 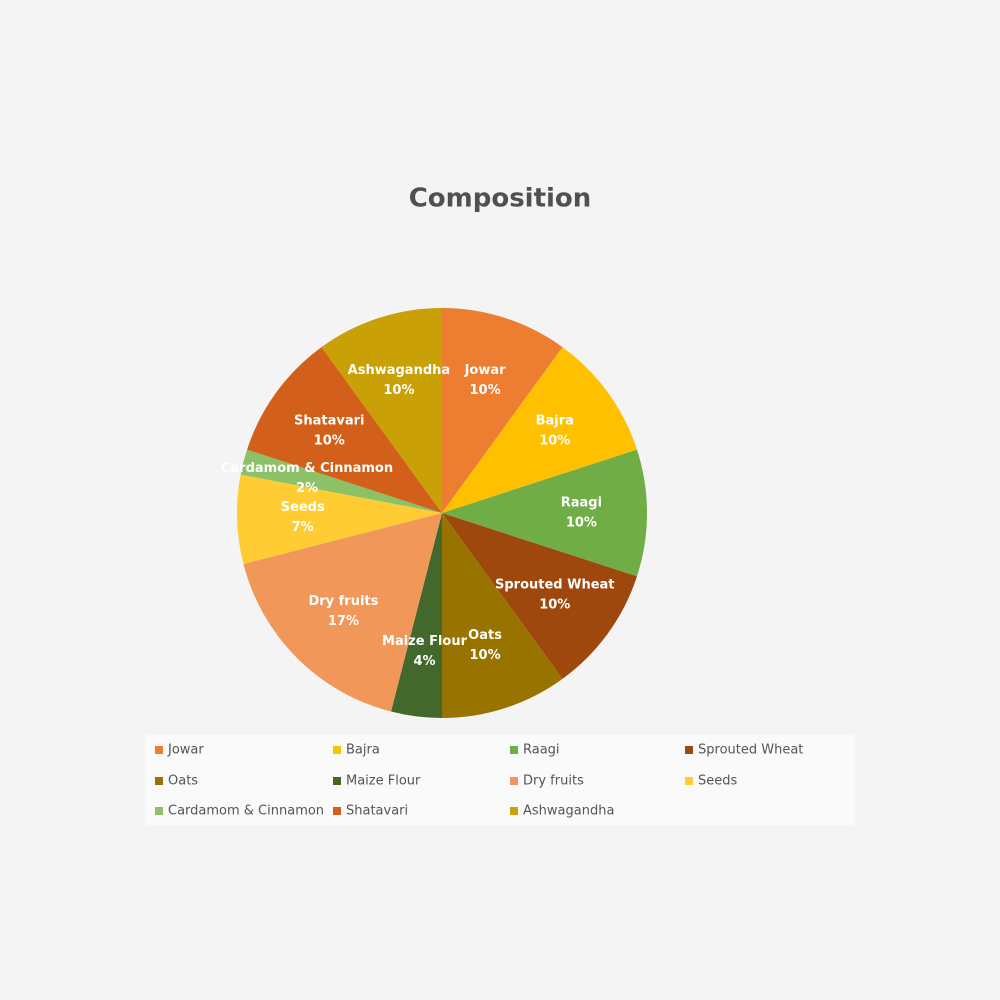 I want to click on data-label-name: Ashwagandha, so click(x=399, y=370).